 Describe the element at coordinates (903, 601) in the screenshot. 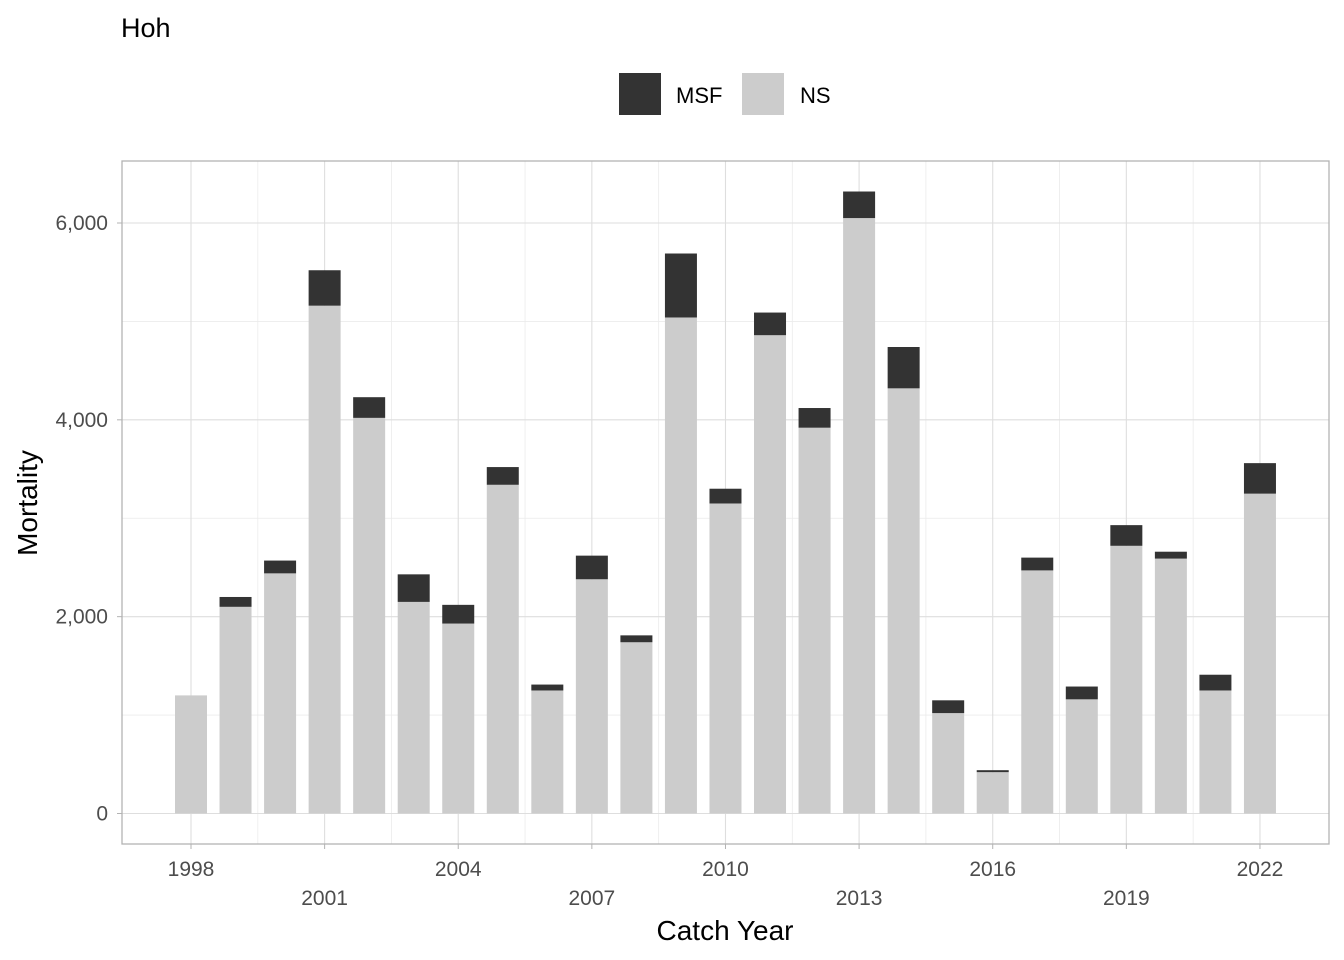

I see `bar-ns-2014` at that location.